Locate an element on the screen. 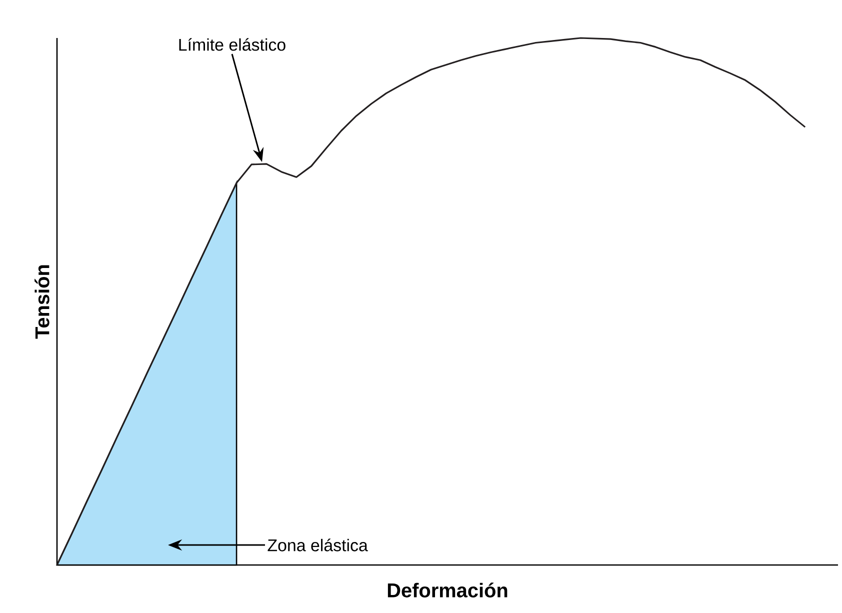  x-axis-title: Deformación is located at coordinates (448, 590).